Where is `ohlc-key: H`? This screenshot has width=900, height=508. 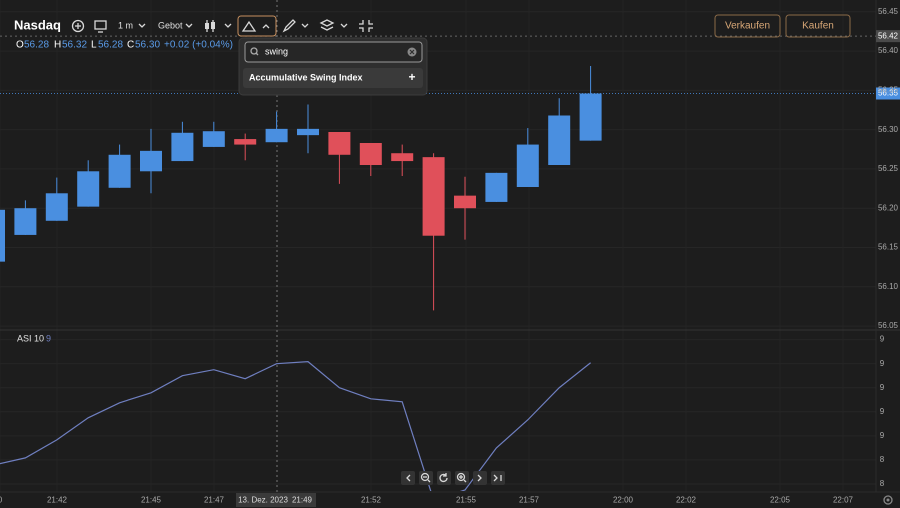
ohlc-key: H is located at coordinates (57, 45).